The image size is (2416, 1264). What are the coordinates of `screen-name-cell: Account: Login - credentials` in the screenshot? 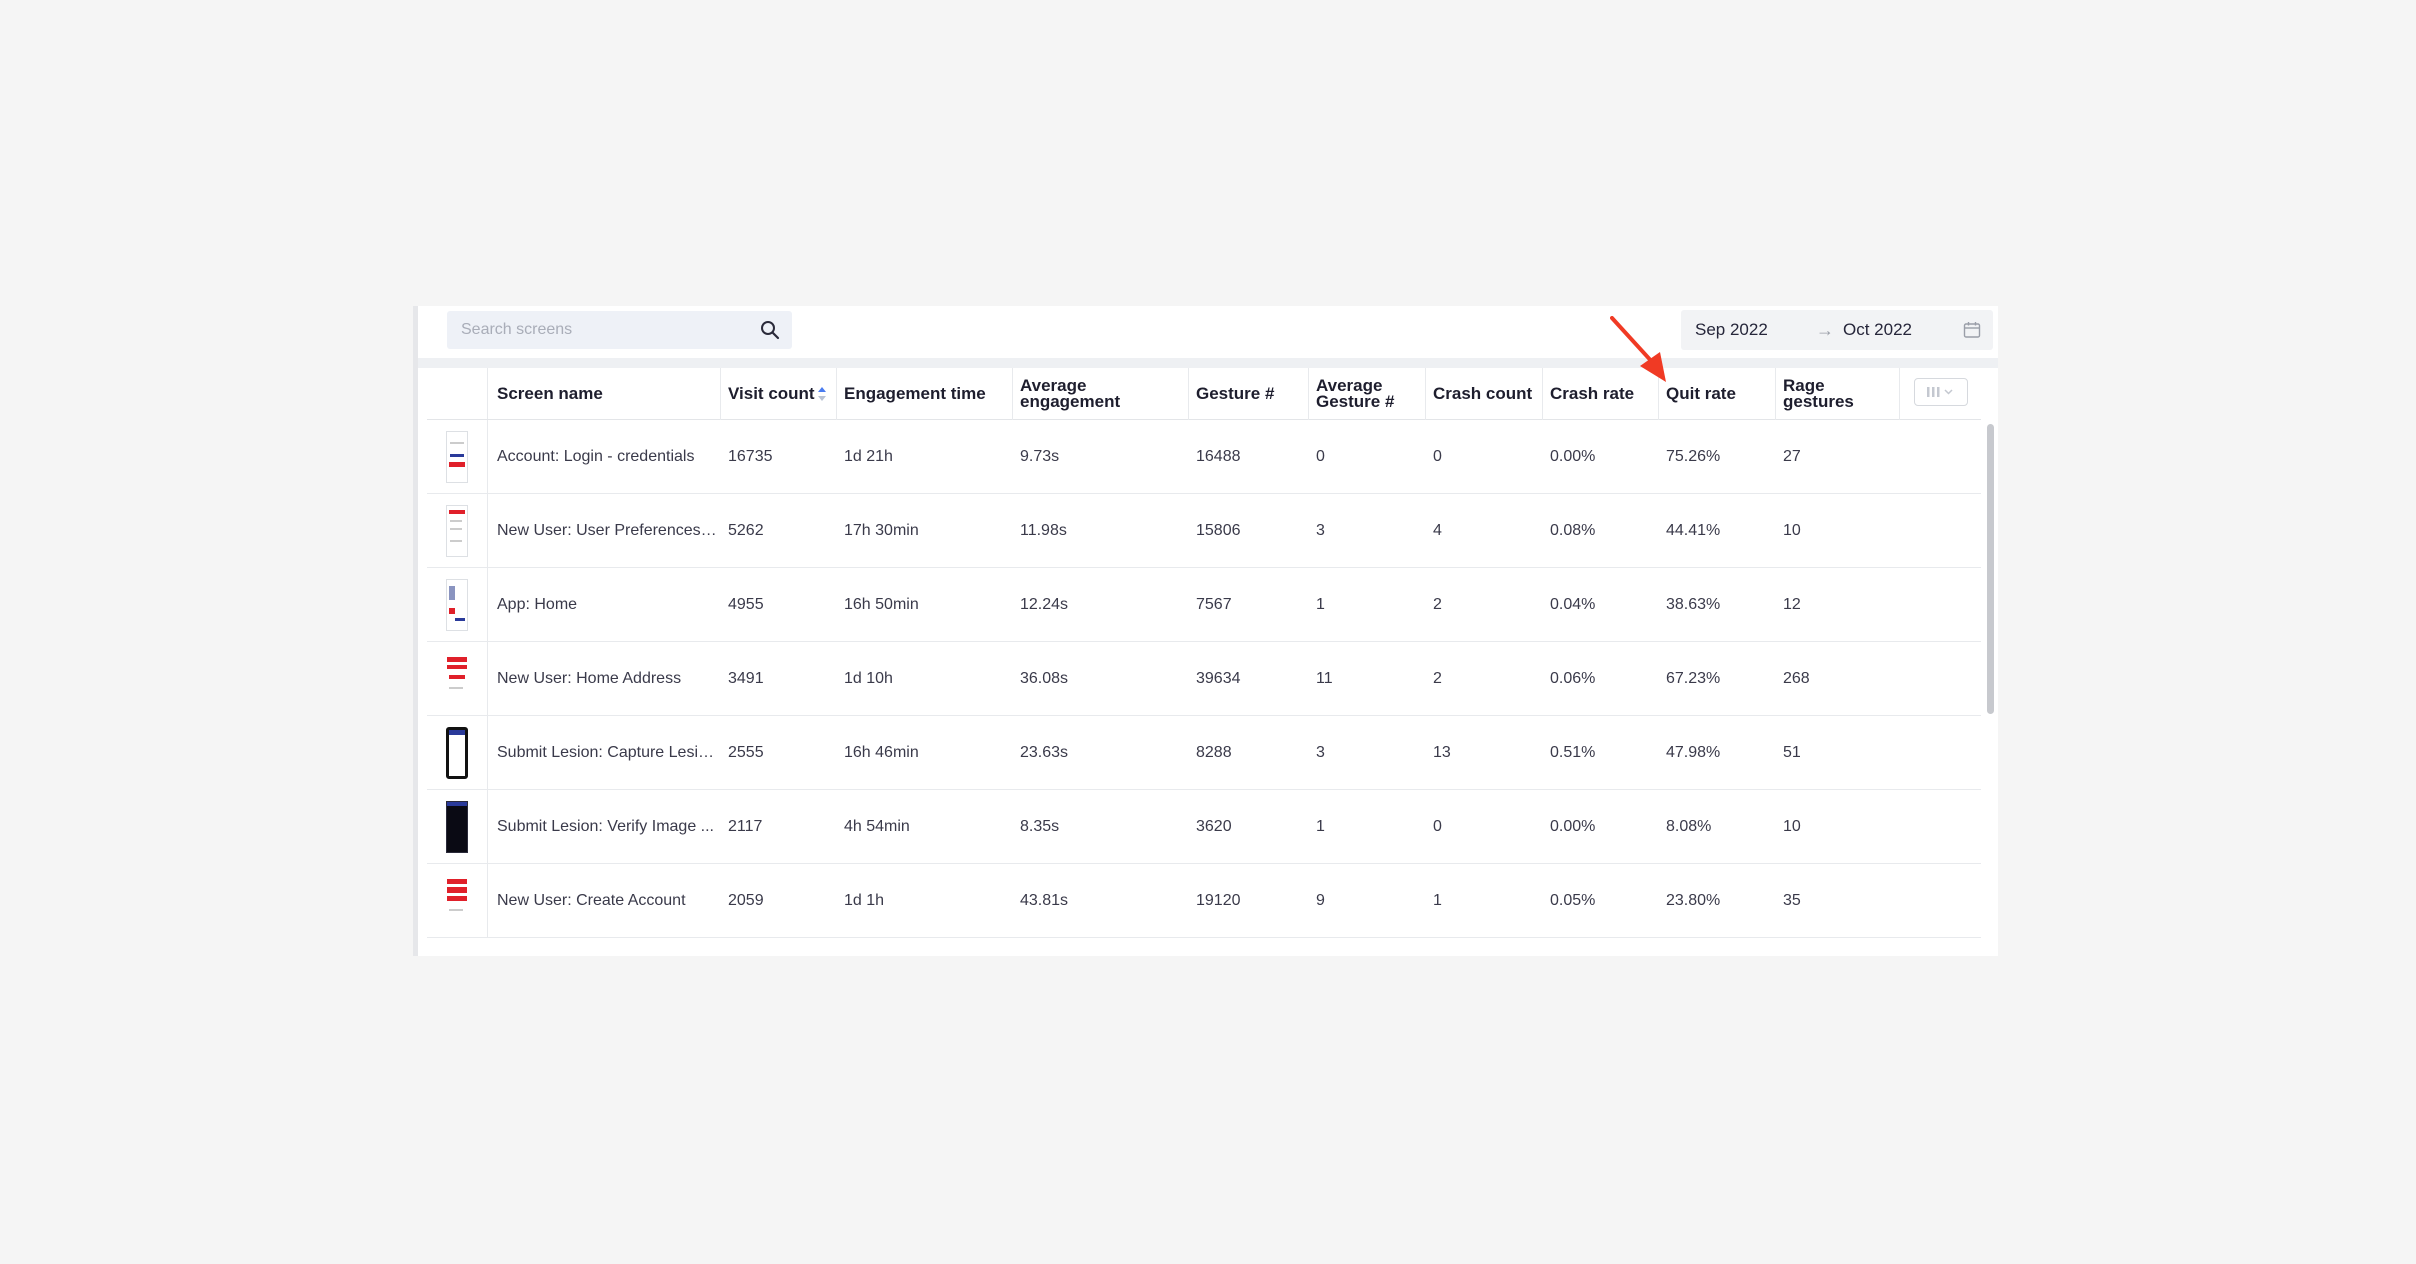 It's located at (596, 456).